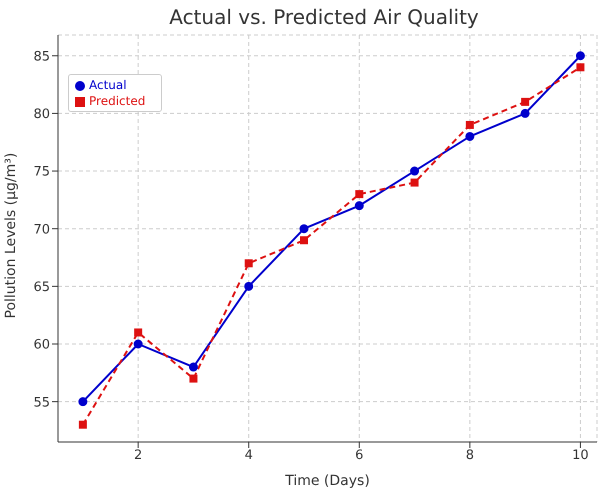  I want to click on x-tick-label: 10, so click(580, 456).